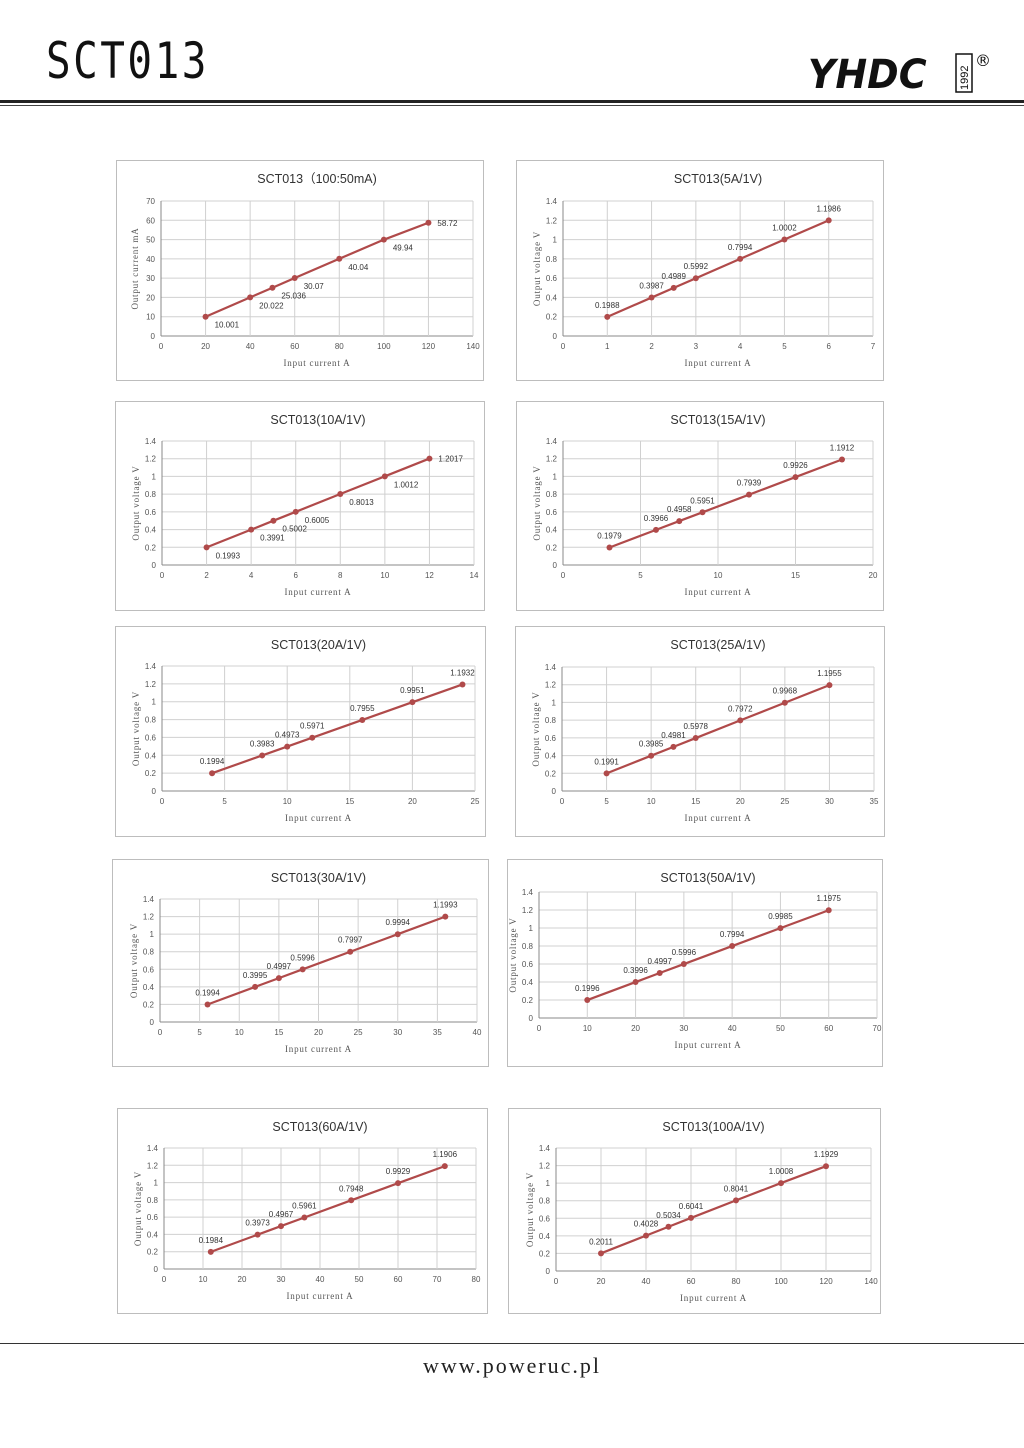  I want to click on y-tick-label: 10, so click(150, 317).